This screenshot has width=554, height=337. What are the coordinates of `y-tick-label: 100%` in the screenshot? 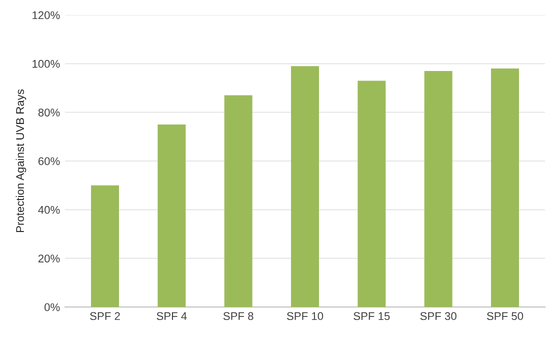 It's located at (46, 64).